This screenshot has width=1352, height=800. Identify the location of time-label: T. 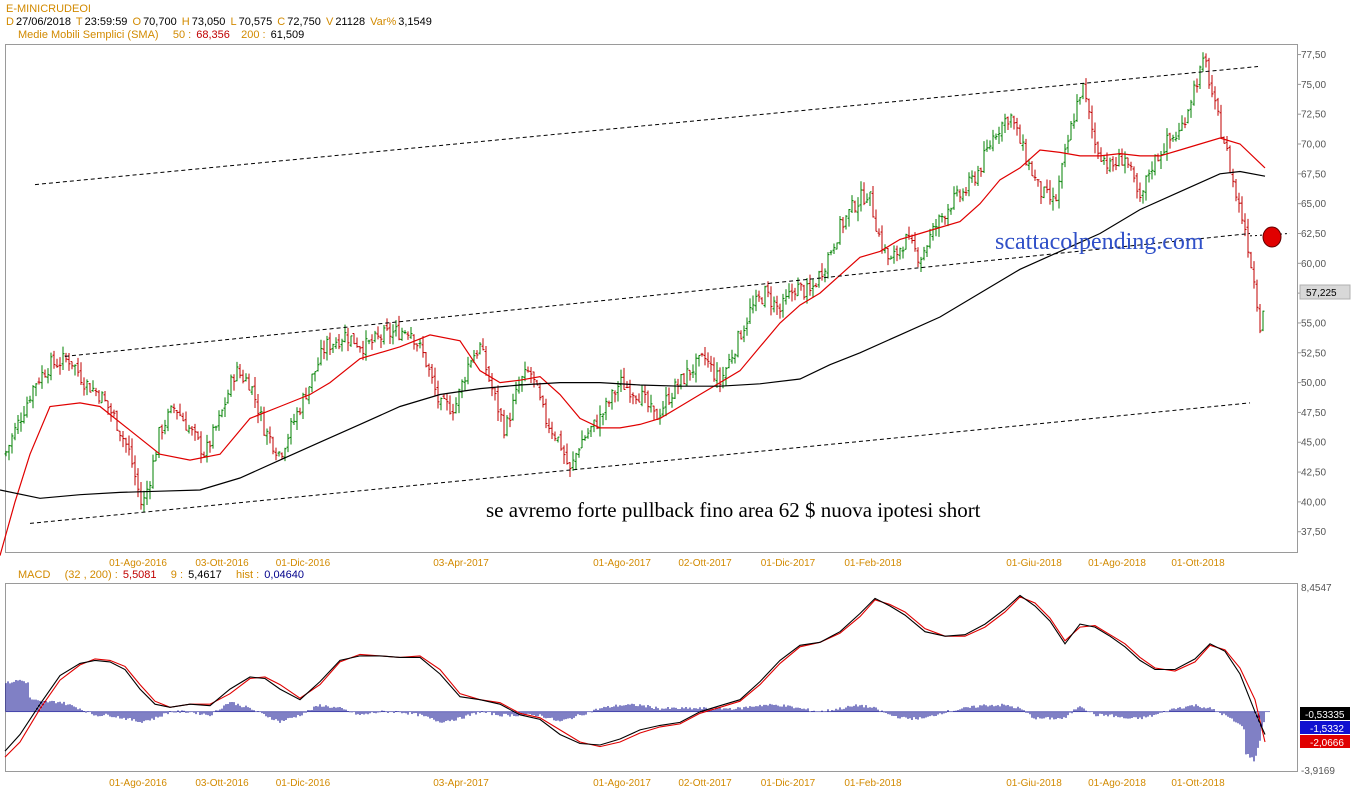
(79, 22).